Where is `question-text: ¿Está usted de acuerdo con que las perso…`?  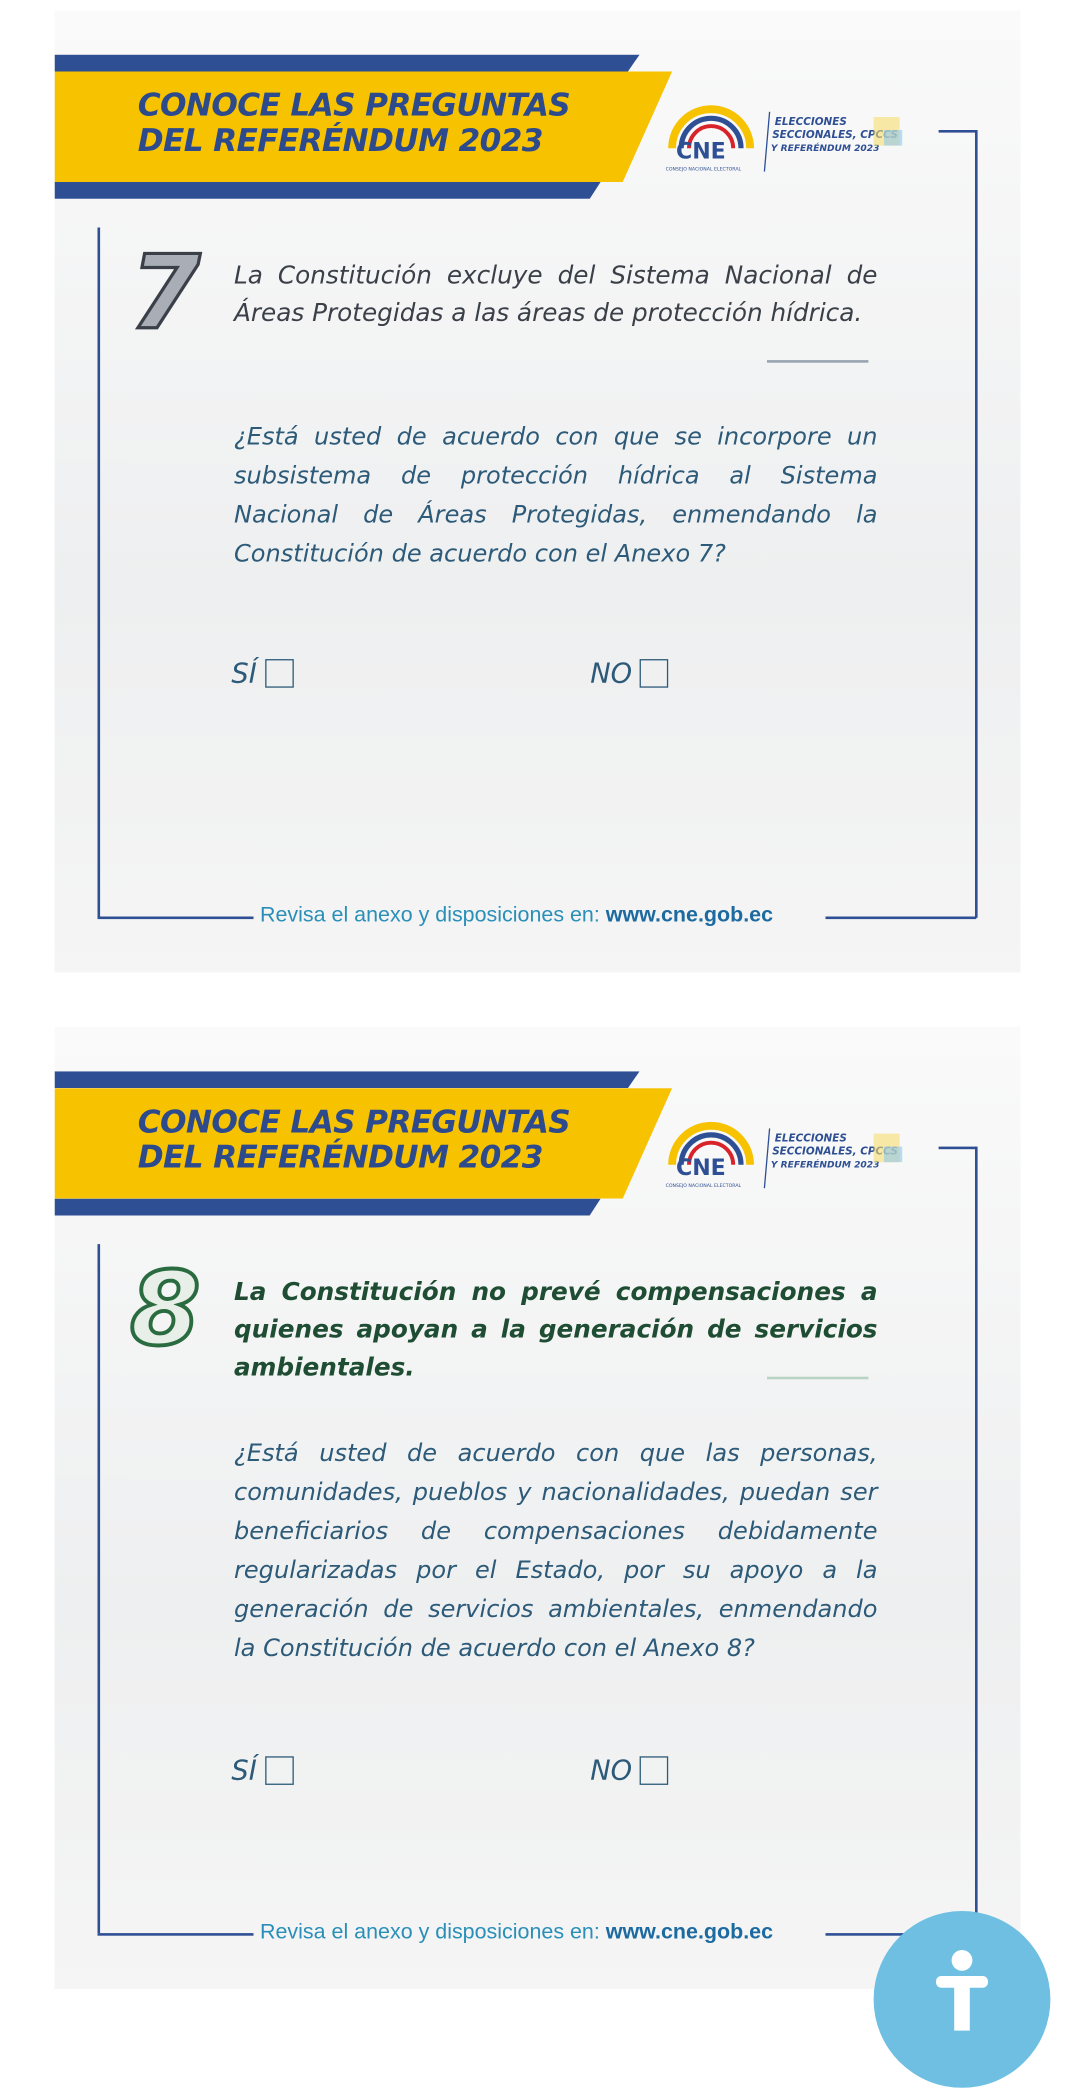
question-text: ¿Está usted de acuerdo con que las perso… is located at coordinates (555, 1551).